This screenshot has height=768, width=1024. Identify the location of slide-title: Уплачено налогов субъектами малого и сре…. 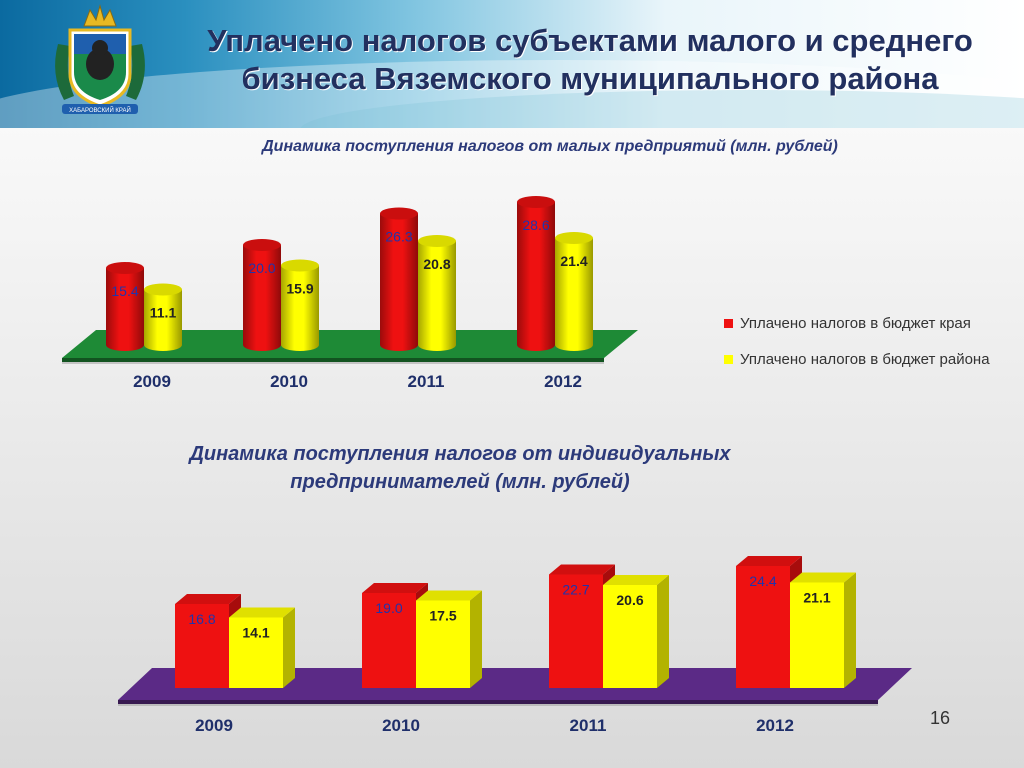
(590, 60).